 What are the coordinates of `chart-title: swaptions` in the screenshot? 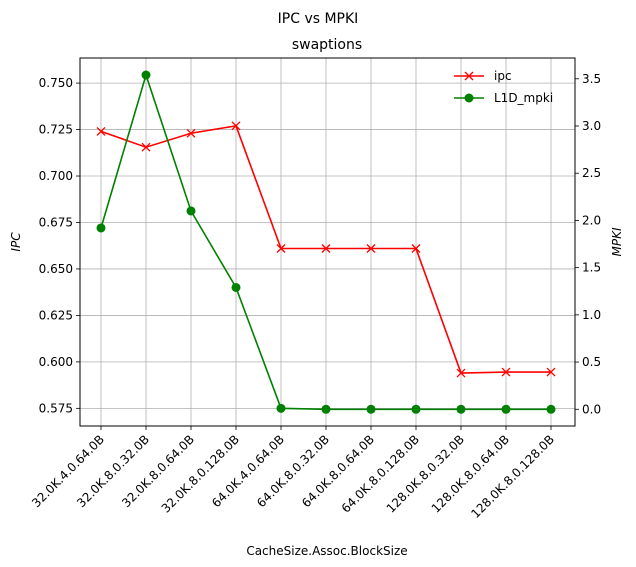 It's located at (327, 45).